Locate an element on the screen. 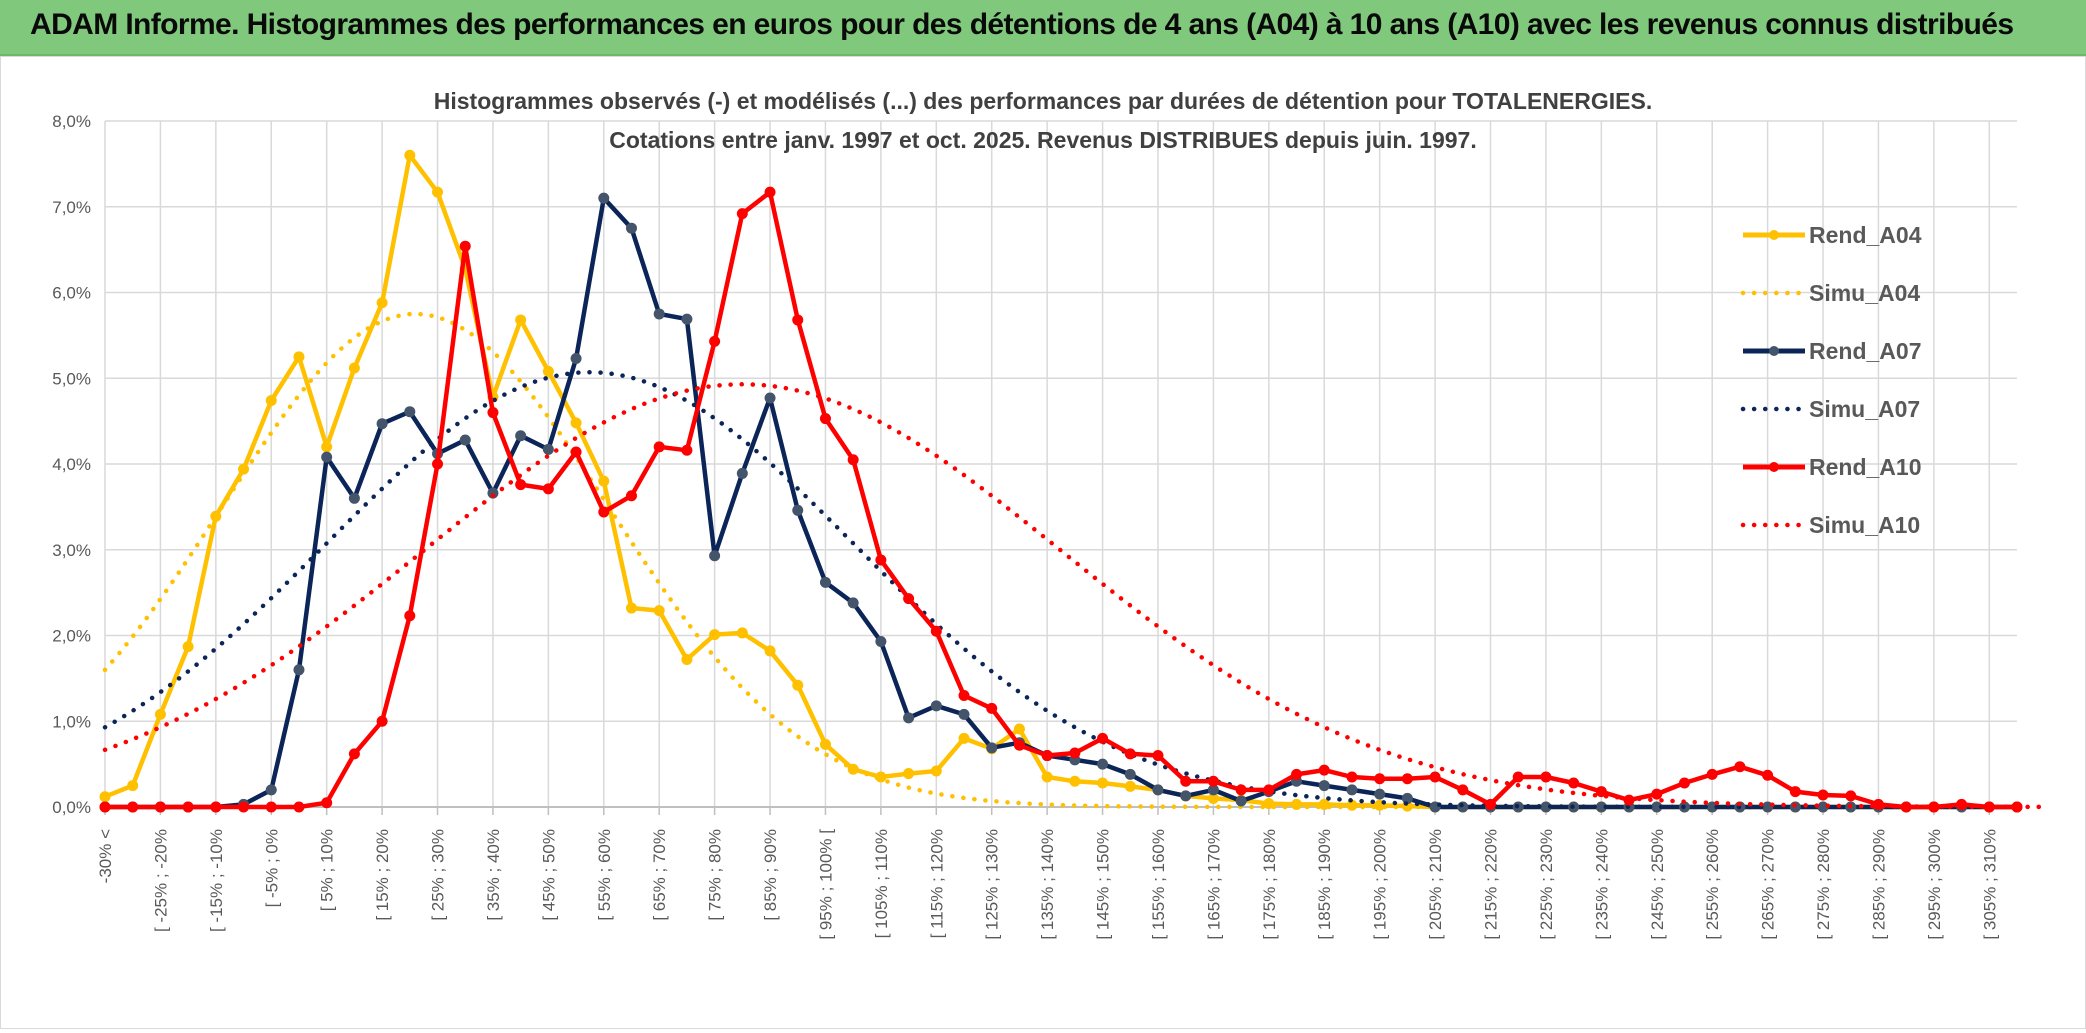  legend-label-simu-a04: Simu_A04 is located at coordinates (1864, 293).